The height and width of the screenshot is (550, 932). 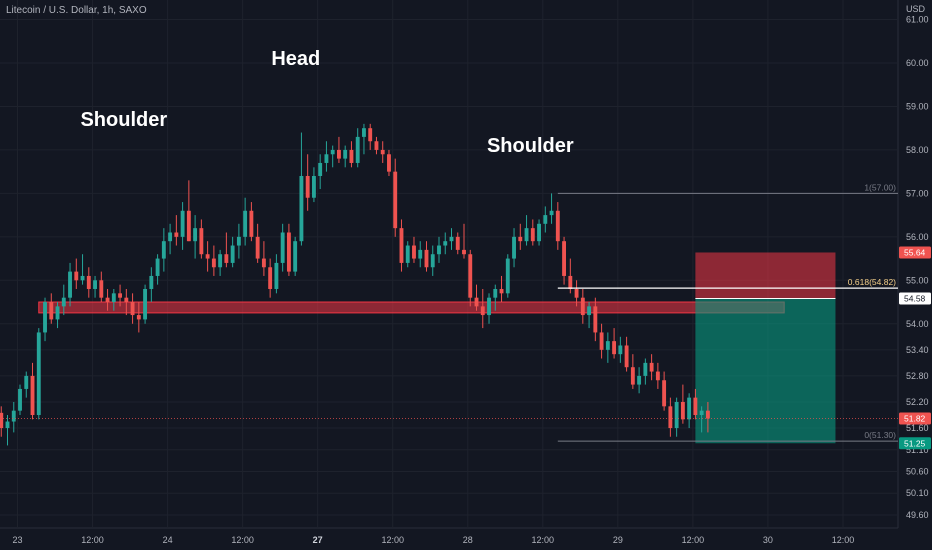 What do you see at coordinates (295, 59) in the screenshot?
I see `pattern-annotation: Head` at bounding box center [295, 59].